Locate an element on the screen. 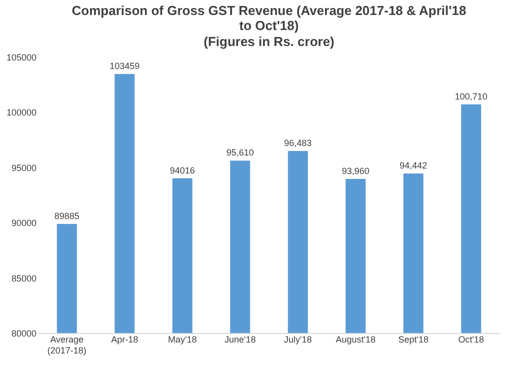 This screenshot has width=522, height=371. data-label: 100,710 is located at coordinates (471, 96).